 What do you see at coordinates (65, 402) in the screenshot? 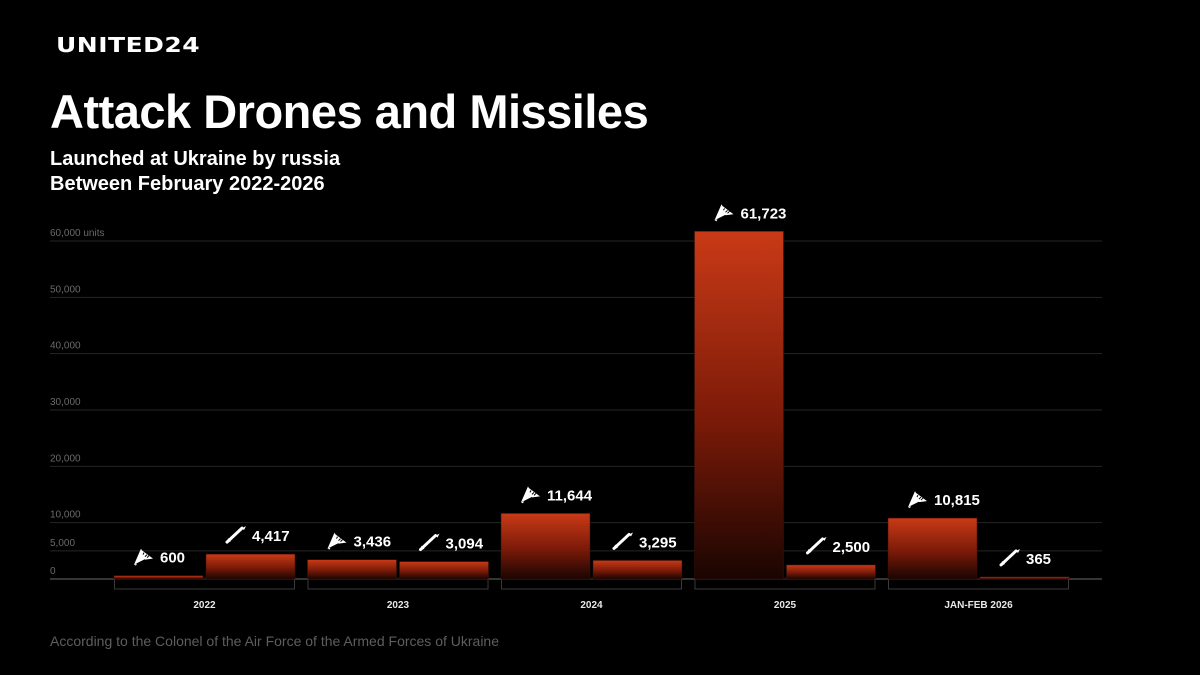
I see `y-tick-label: 30,000` at bounding box center [65, 402].